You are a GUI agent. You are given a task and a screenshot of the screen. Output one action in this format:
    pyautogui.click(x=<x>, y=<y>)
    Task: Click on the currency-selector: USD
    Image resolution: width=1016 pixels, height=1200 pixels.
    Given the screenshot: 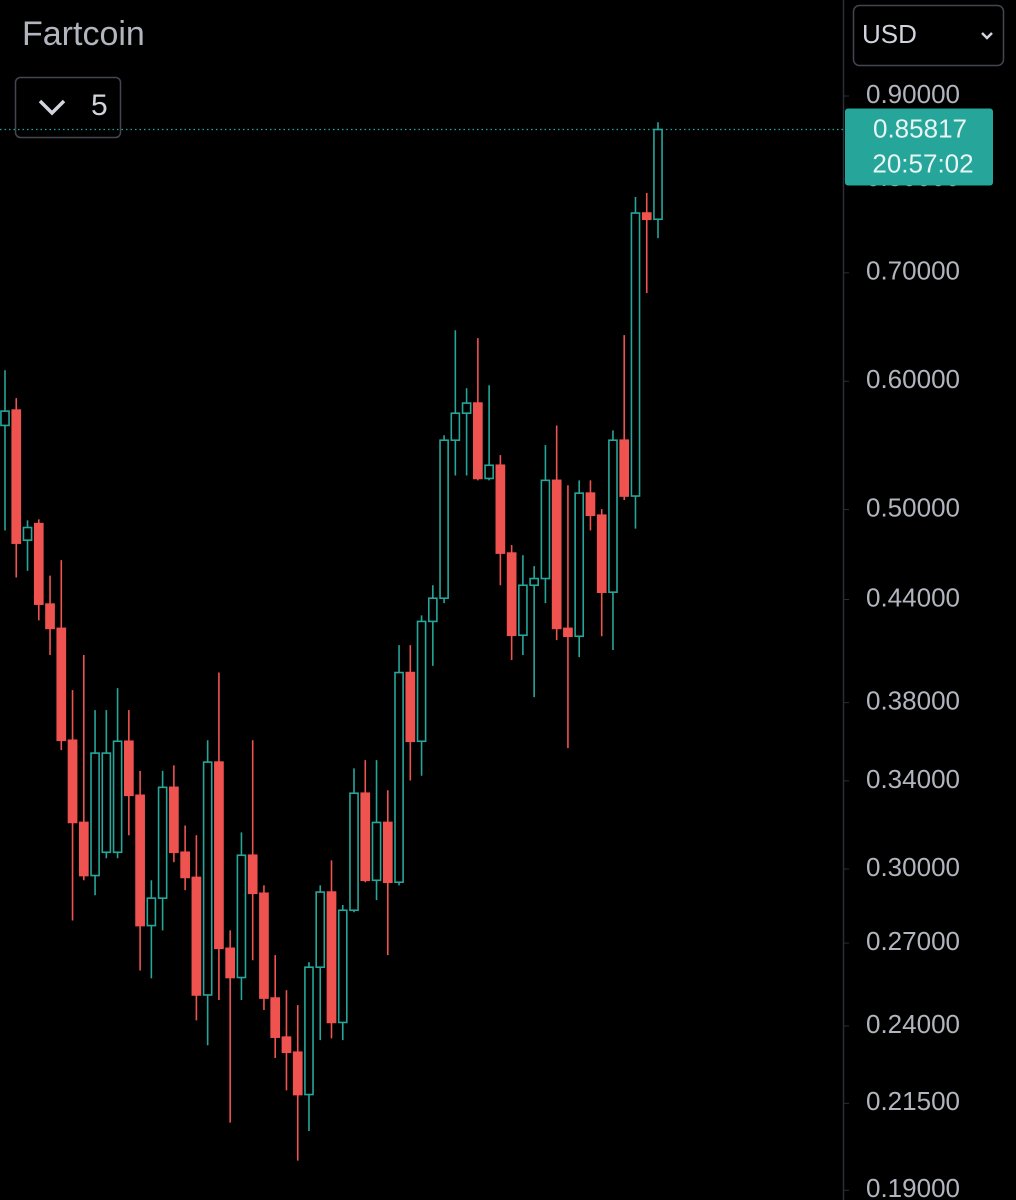 What is the action you would take?
    pyautogui.click(x=928, y=35)
    